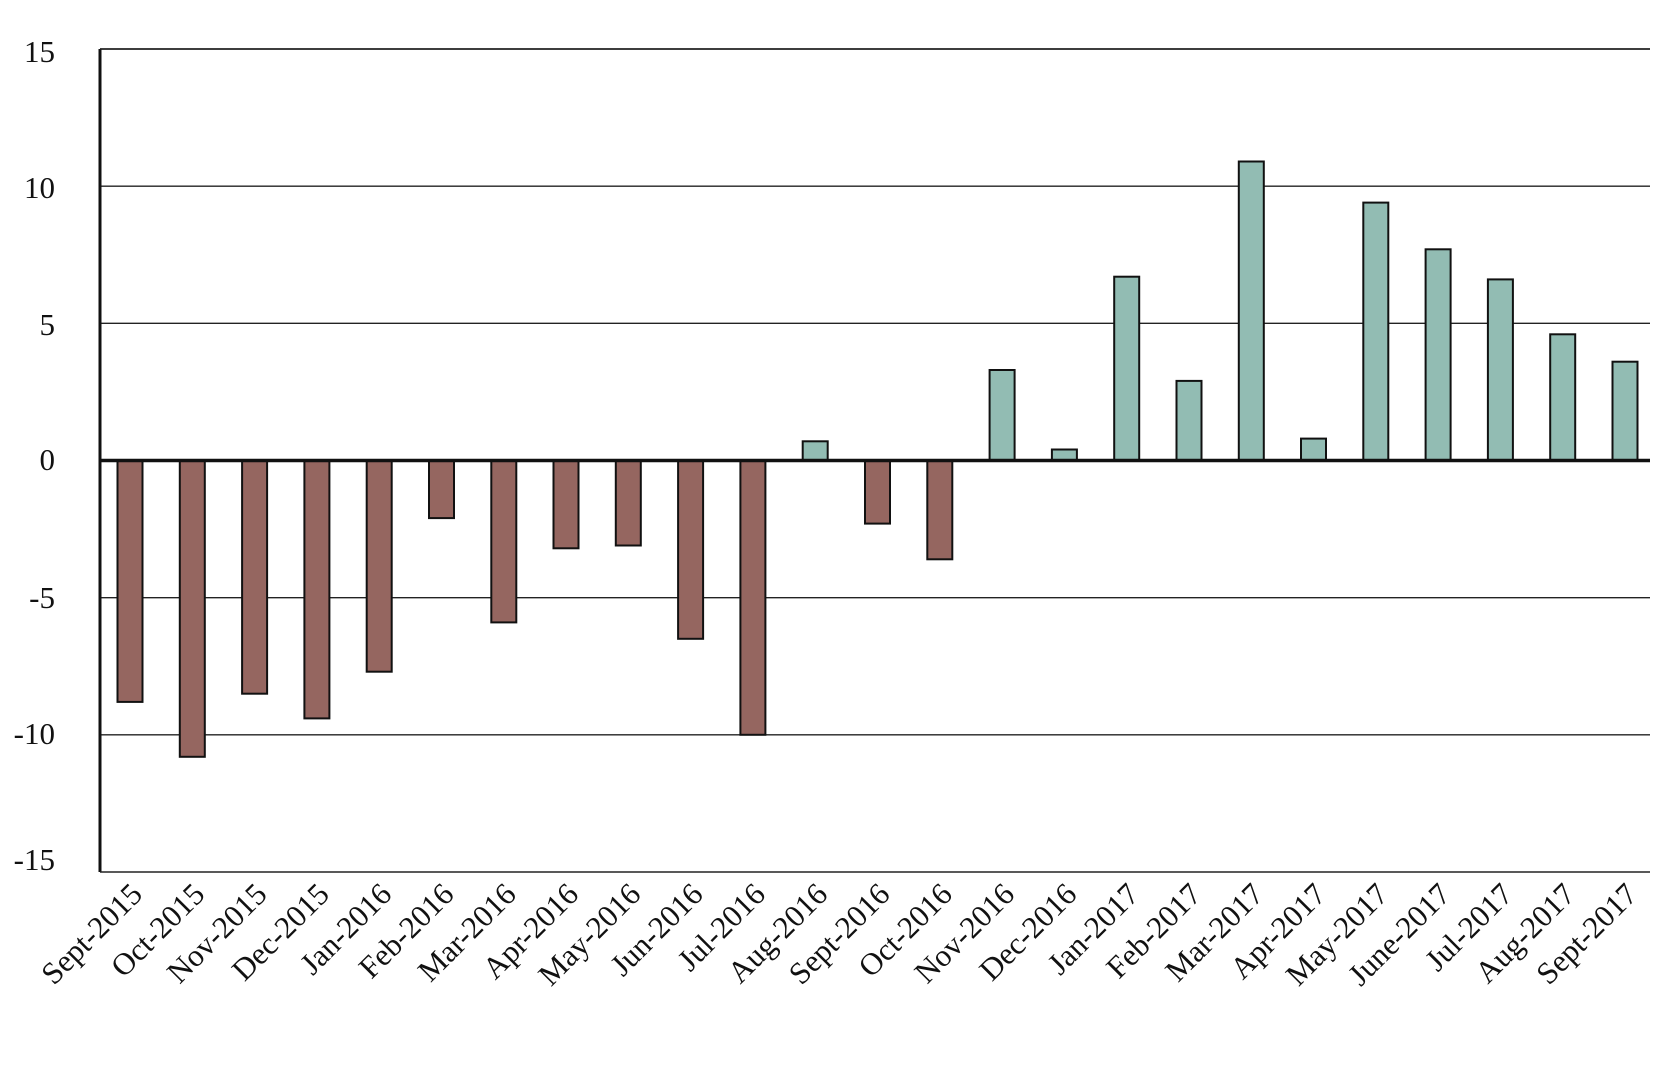 Image resolution: width=1670 pixels, height=1083 pixels. I want to click on bar-May-2017, so click(1376, 331).